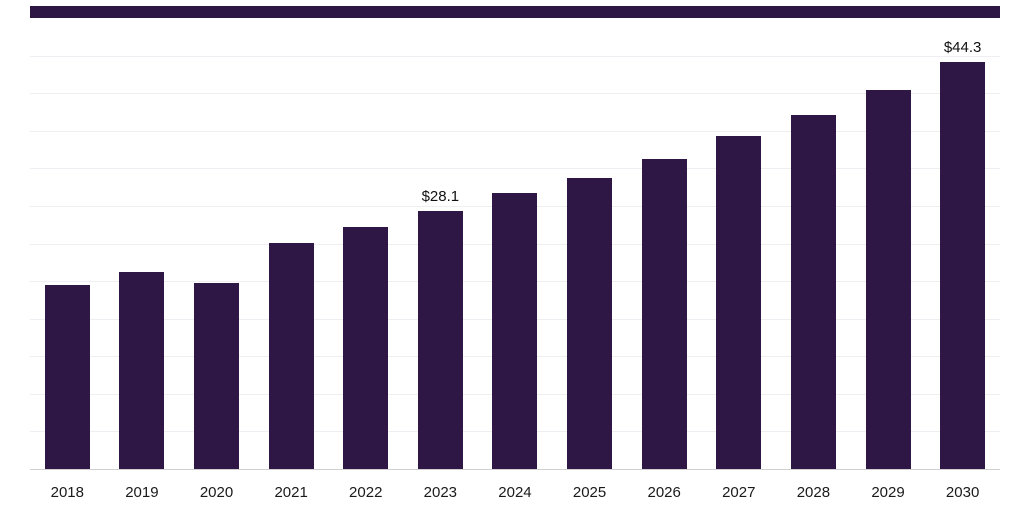 The height and width of the screenshot is (512, 1024). What do you see at coordinates (664, 314) in the screenshot?
I see `bar-2026` at bounding box center [664, 314].